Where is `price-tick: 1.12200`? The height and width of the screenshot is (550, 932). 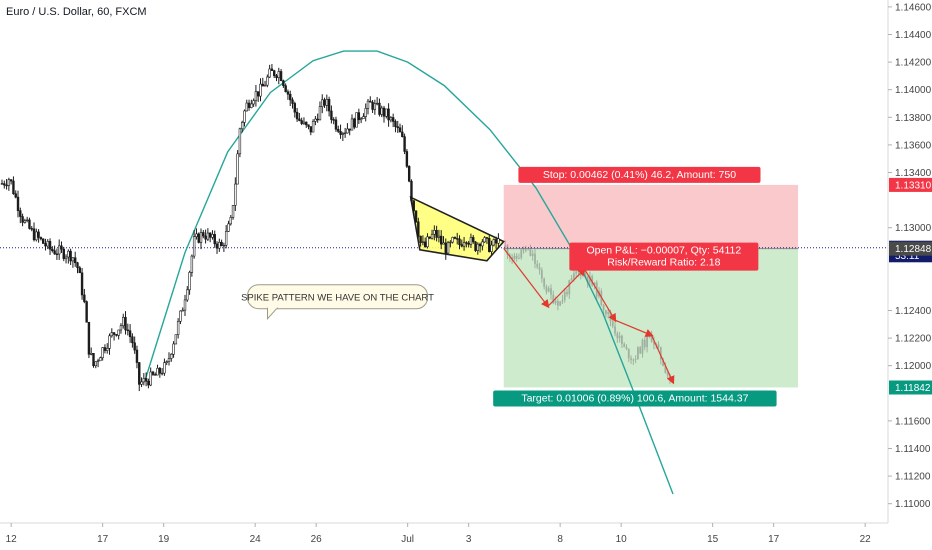
price-tick: 1.12200 is located at coordinates (910, 339).